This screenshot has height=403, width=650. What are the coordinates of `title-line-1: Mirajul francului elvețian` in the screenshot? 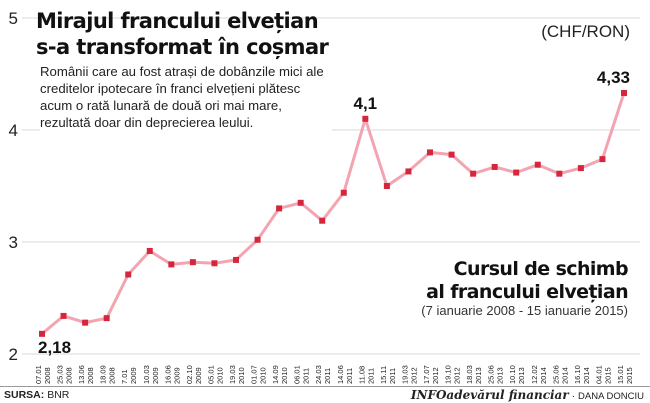 It's located at (177, 21).